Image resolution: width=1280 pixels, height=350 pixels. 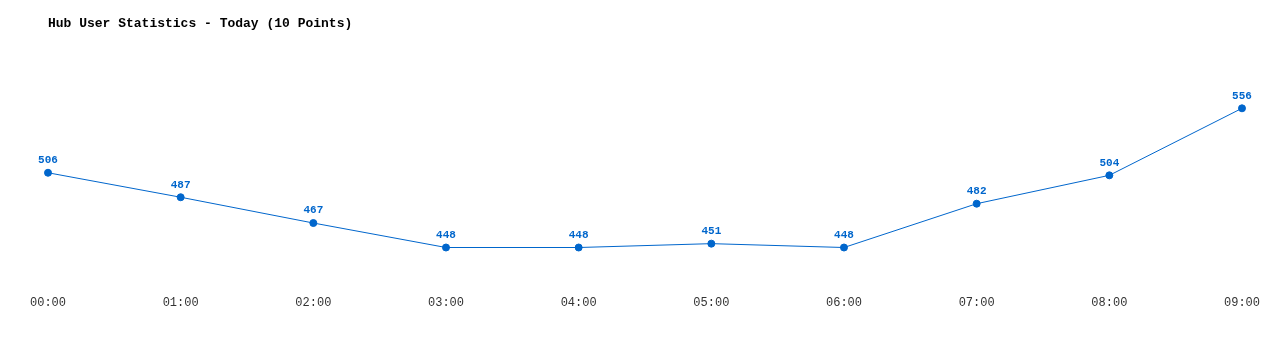 What do you see at coordinates (976, 302) in the screenshot?
I see `x-tick-label: 07:00` at bounding box center [976, 302].